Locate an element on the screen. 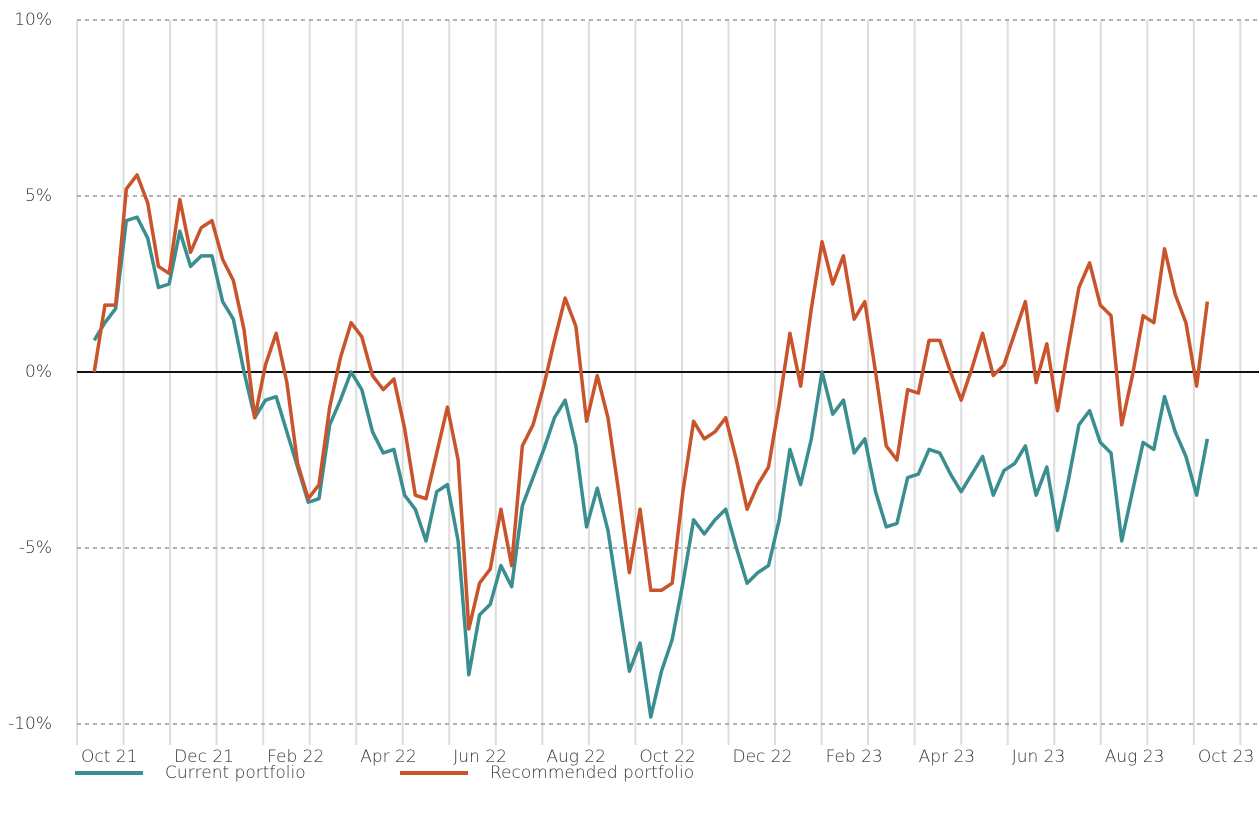 This screenshot has width=1259, height=813. x-tick-label: Aug 23 is located at coordinates (1135, 757).